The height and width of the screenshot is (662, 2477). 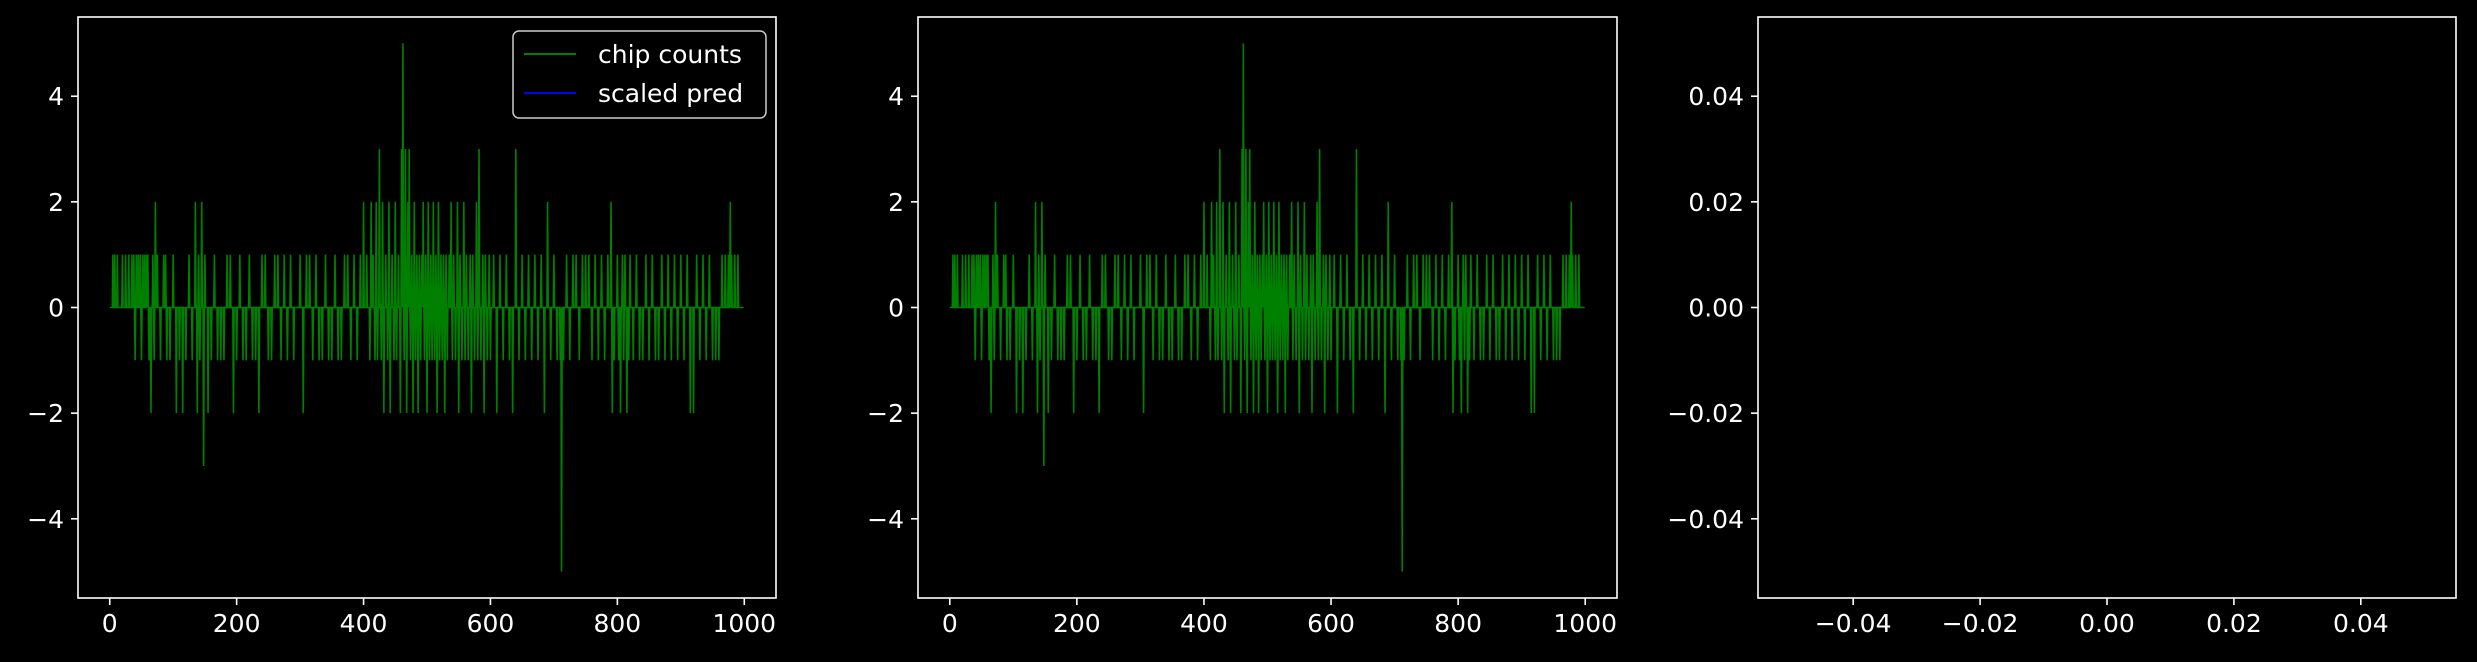 What do you see at coordinates (439, 618) in the screenshot?
I see `x-axis-panel-1: 0 200 400 600 800 1000` at bounding box center [439, 618].